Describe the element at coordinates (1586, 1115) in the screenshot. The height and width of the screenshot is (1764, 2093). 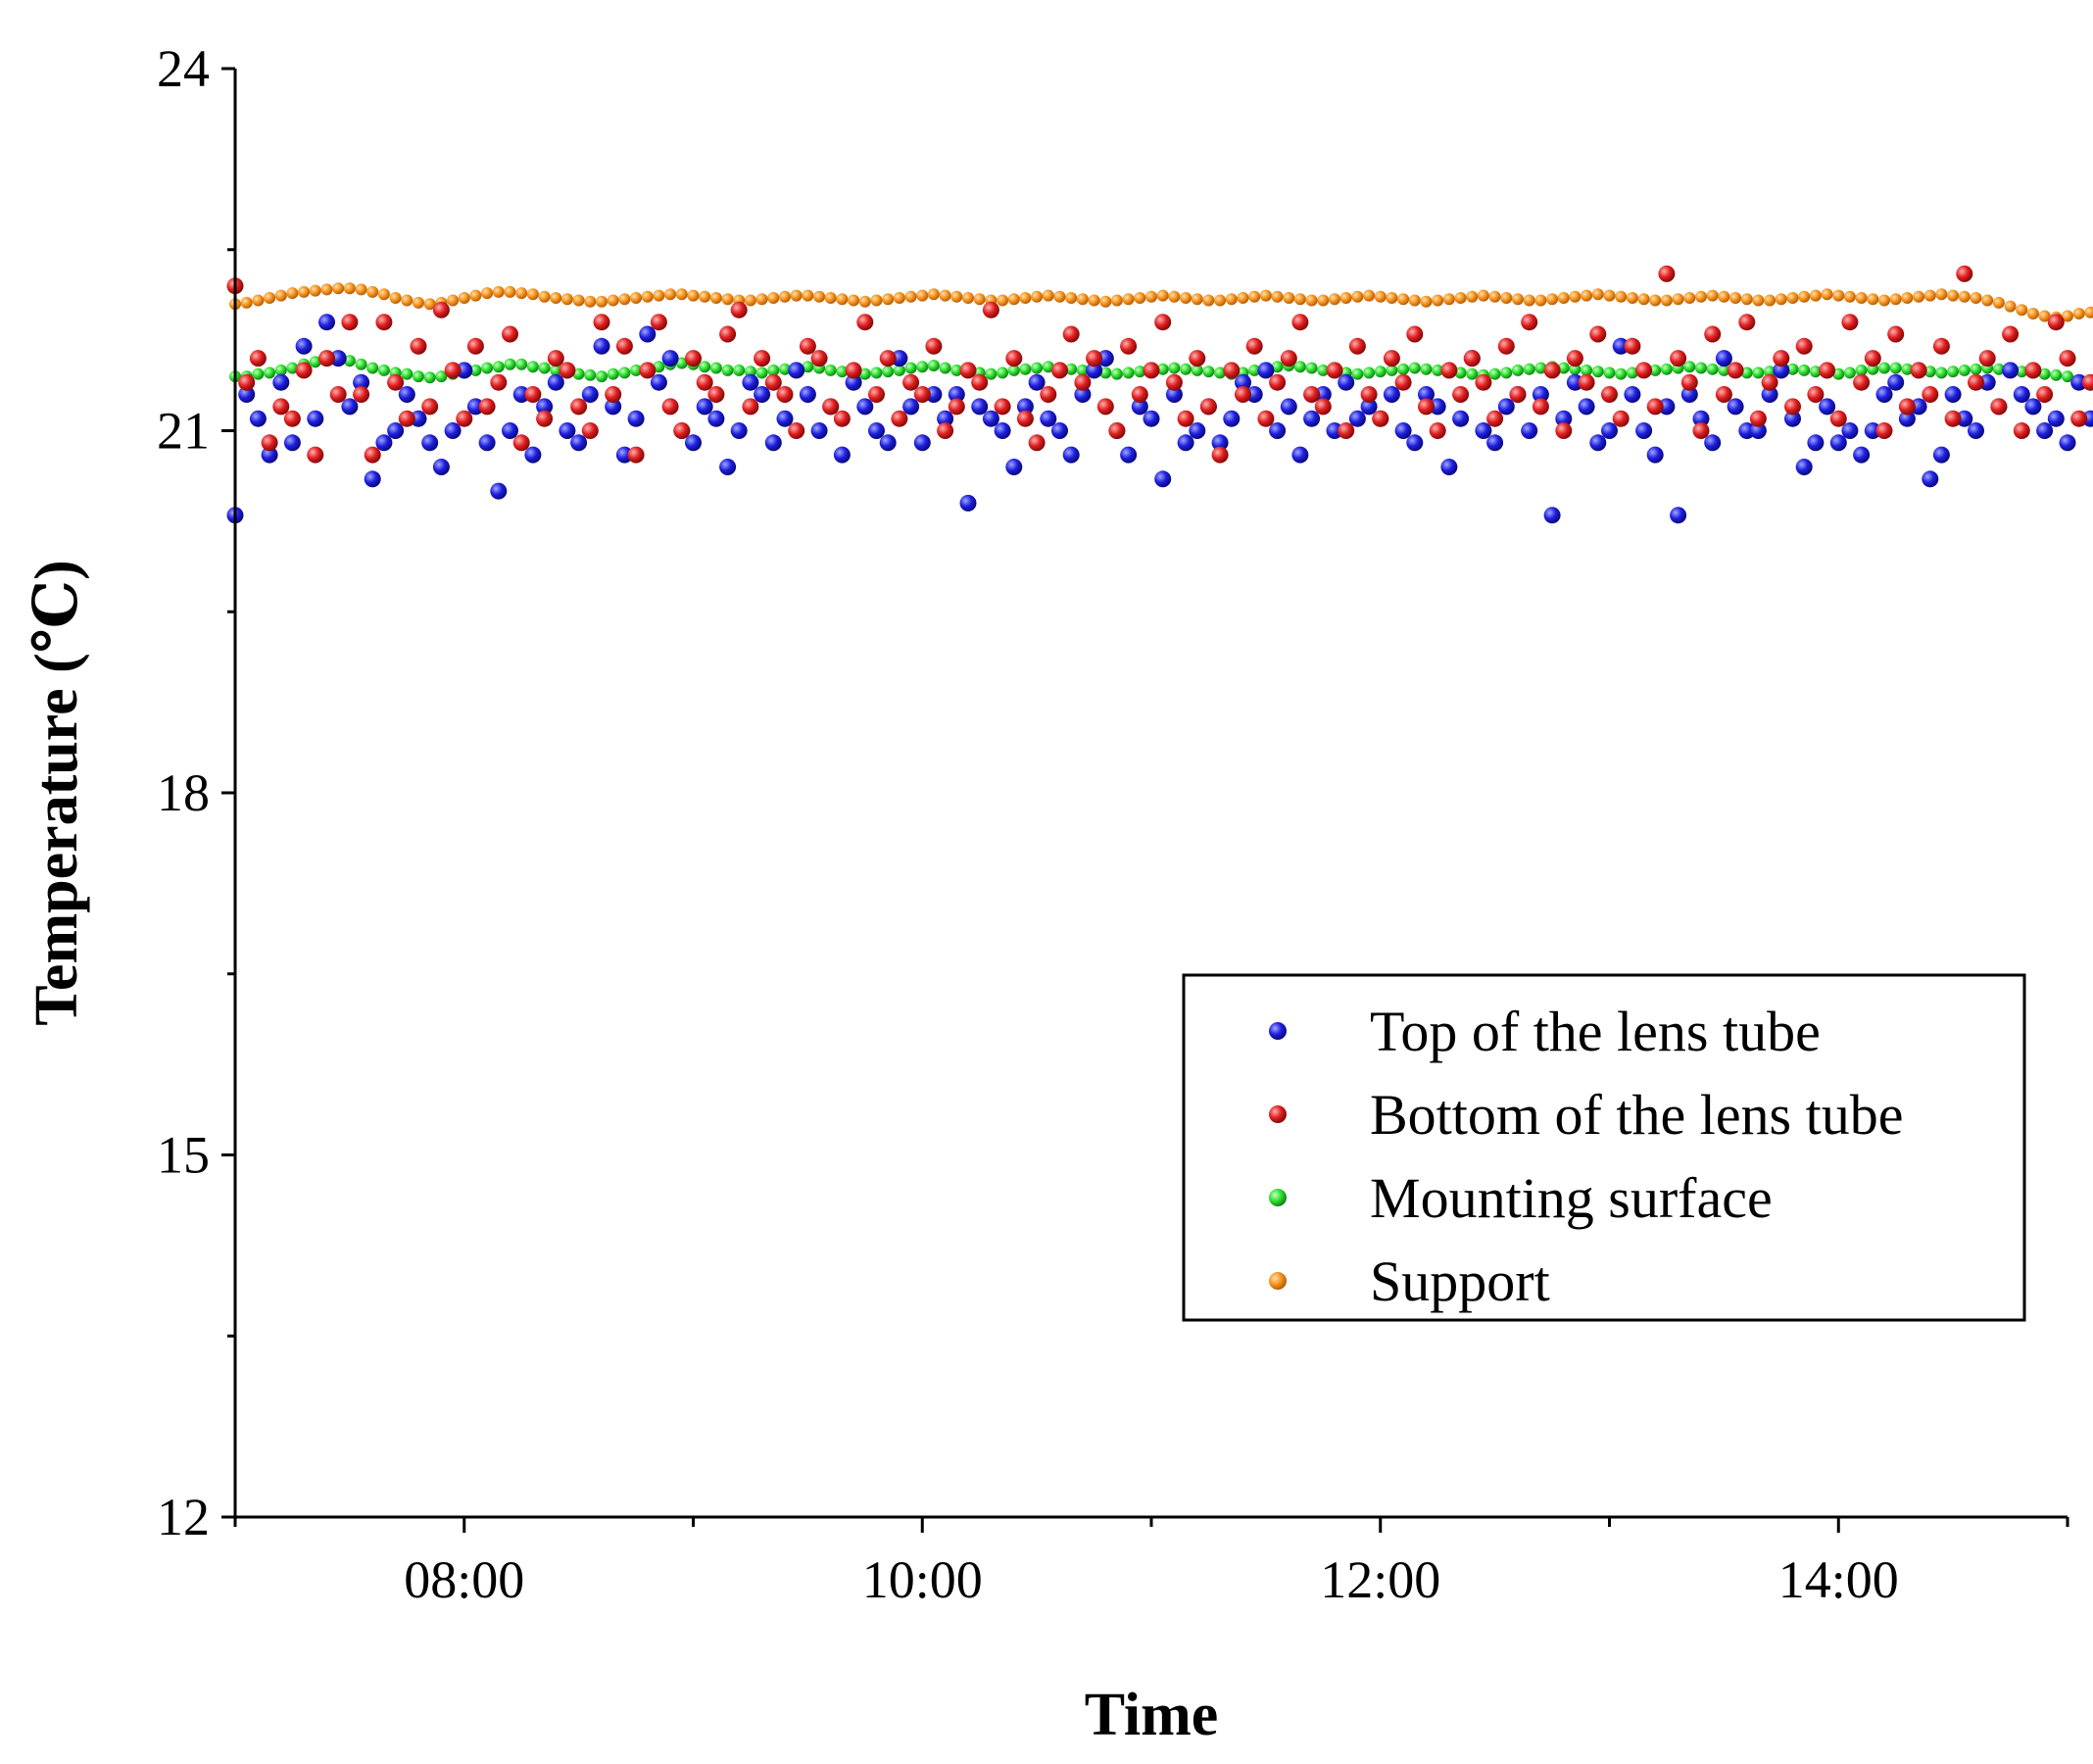
I see `legend-item: Bottom of the lens tube` at that location.